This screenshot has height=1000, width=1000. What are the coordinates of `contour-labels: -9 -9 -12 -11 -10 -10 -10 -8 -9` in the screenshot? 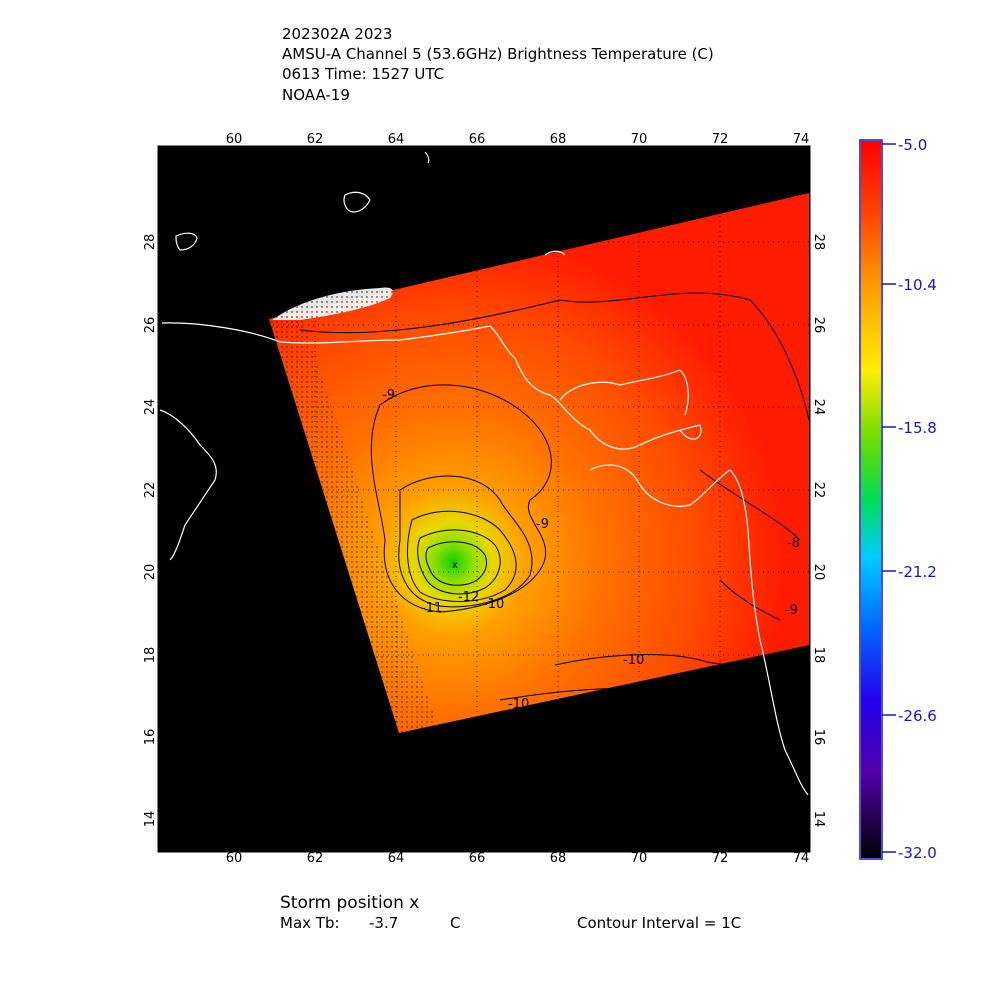 It's located at (591, 550).